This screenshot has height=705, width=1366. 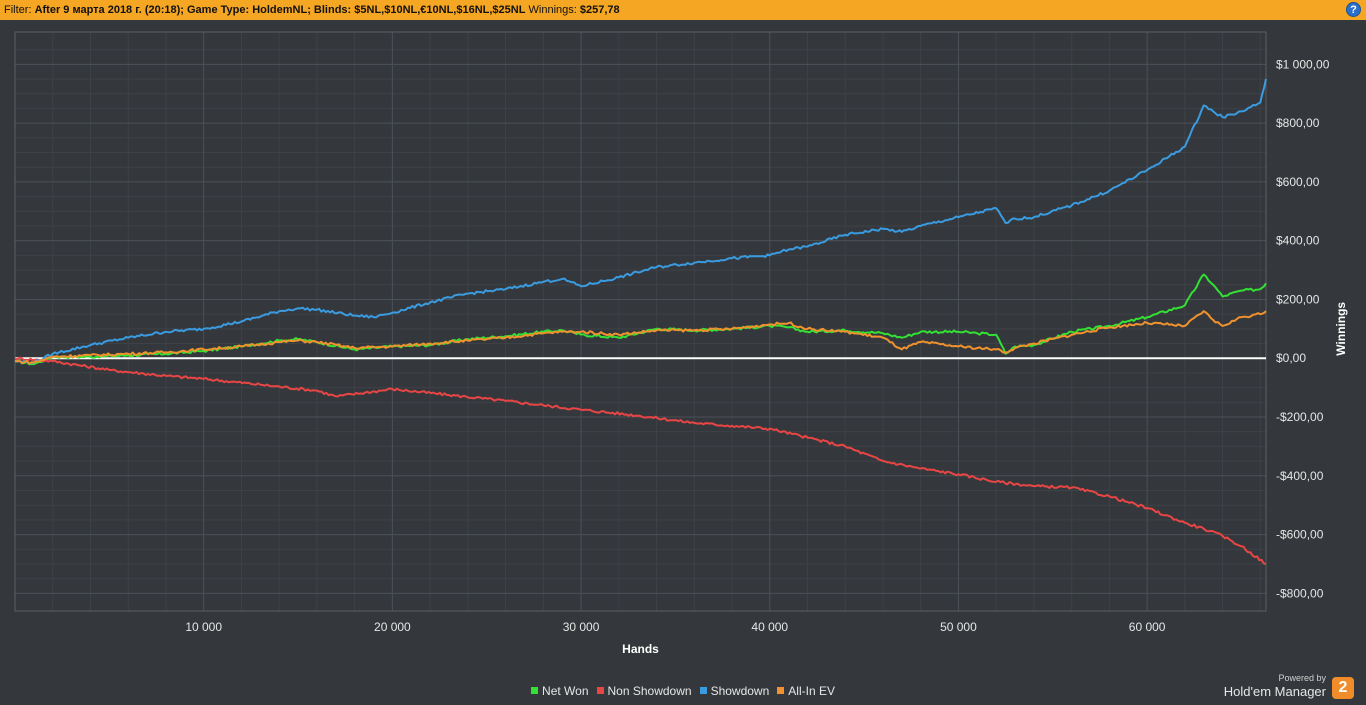 I want to click on y-tick-label: -$600,00, so click(x=1300, y=535).